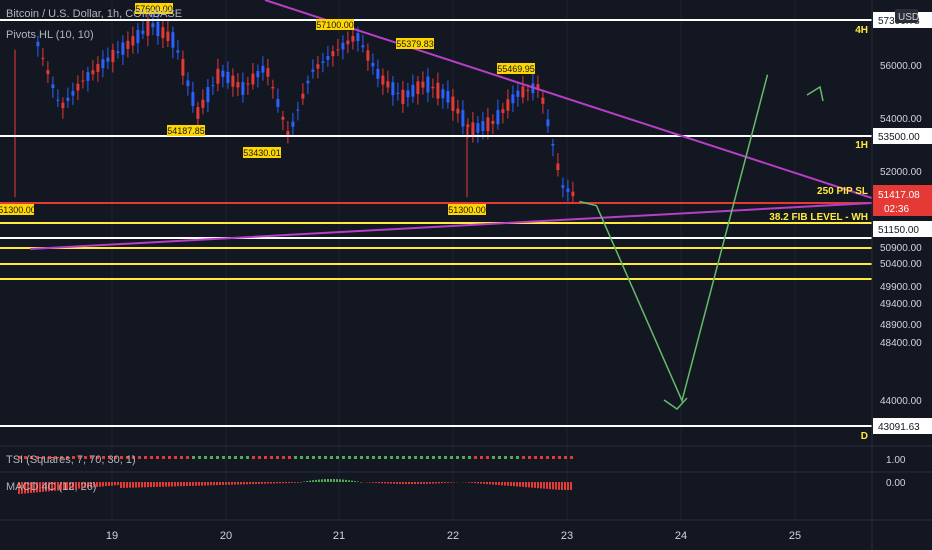  I want to click on tf-label-d: D, so click(864, 436).